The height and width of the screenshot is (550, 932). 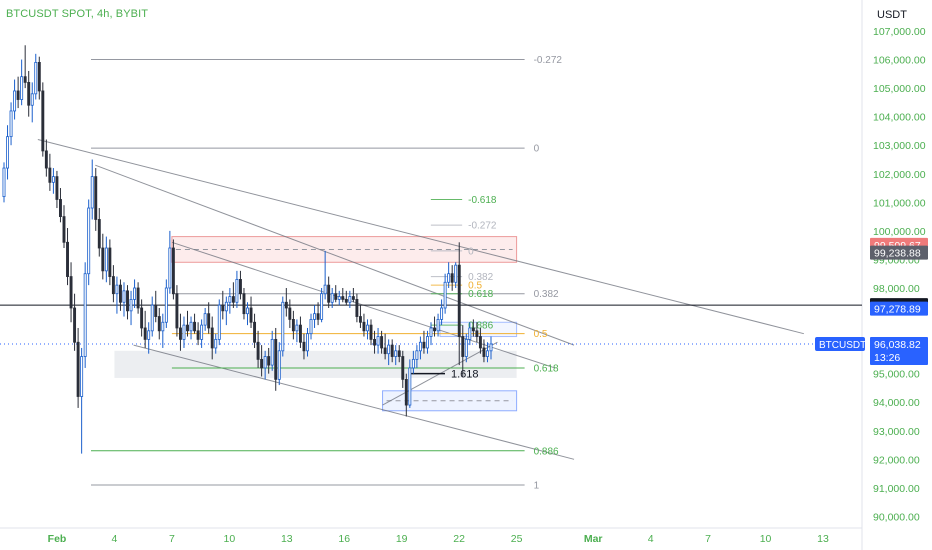 What do you see at coordinates (899, 89) in the screenshot?
I see `price-axis-tick: 105,000.00` at bounding box center [899, 89].